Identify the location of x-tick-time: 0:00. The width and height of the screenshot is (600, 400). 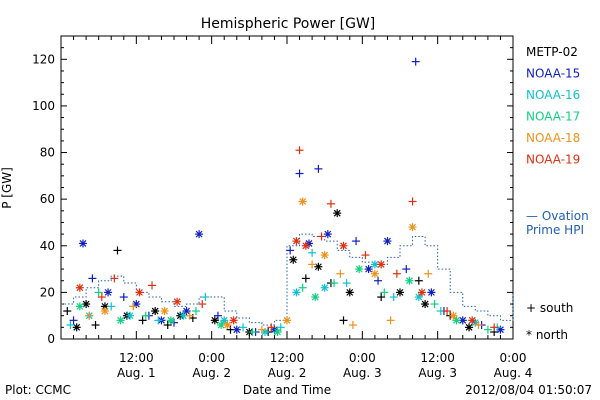
(362, 358).